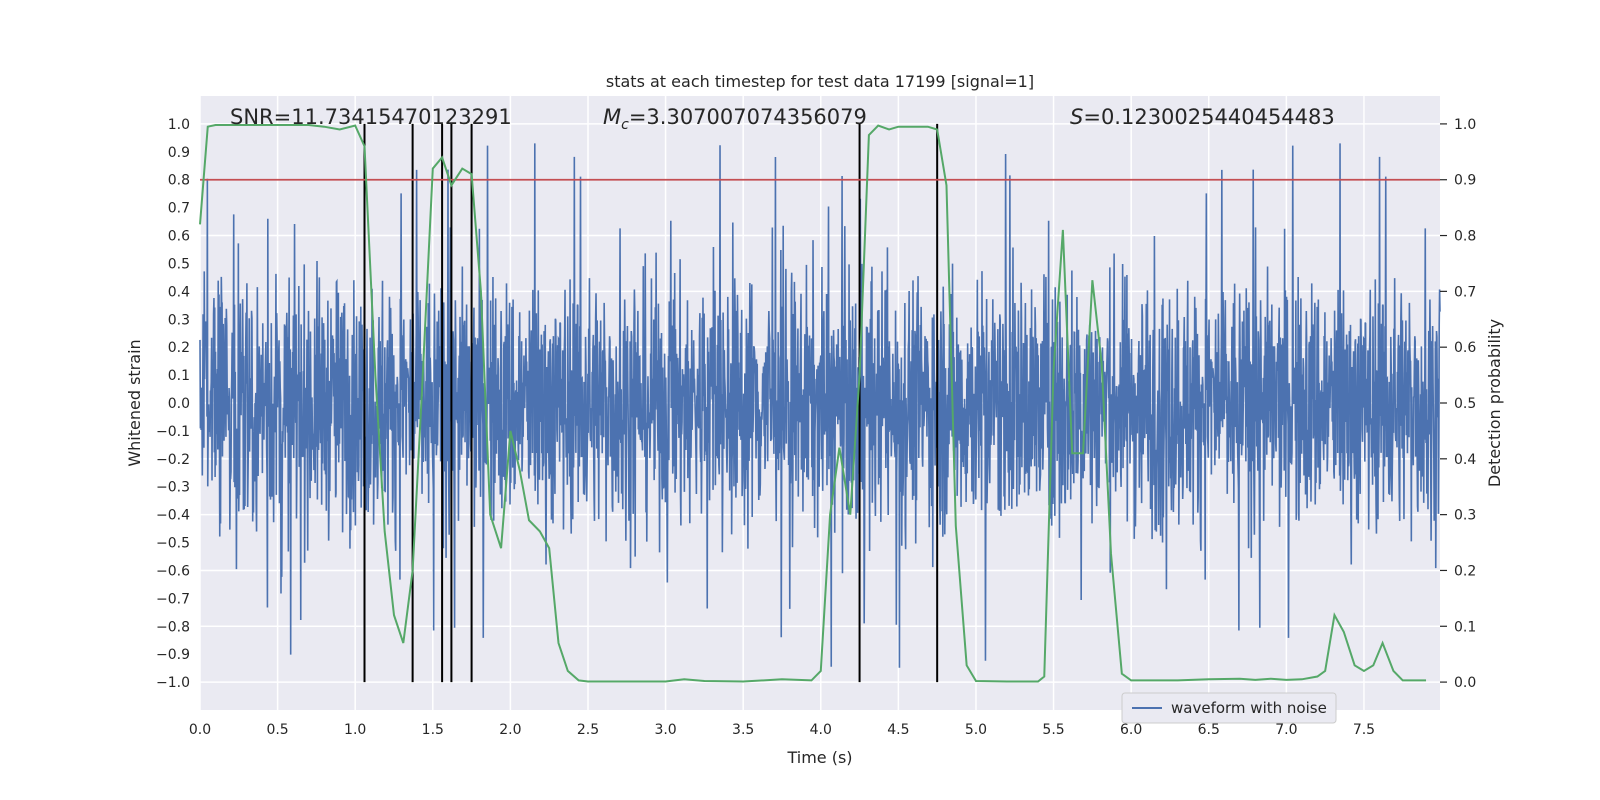 Image resolution: width=1600 pixels, height=800 pixels. What do you see at coordinates (612, 117) in the screenshot?
I see `chirp-mass-symbol: M` at bounding box center [612, 117].